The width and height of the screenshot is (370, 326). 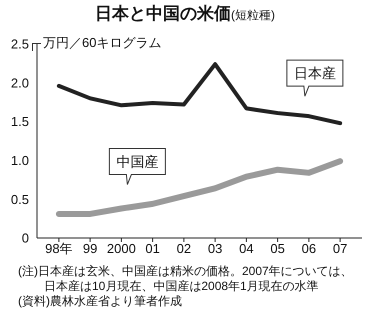 I want to click on callout-box: 中国産, so click(x=137, y=166).